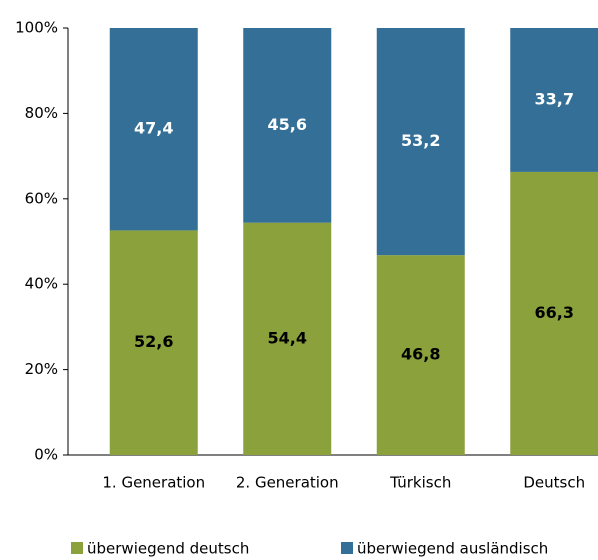  I want to click on x-tick-label: Türkisch, so click(420, 483).